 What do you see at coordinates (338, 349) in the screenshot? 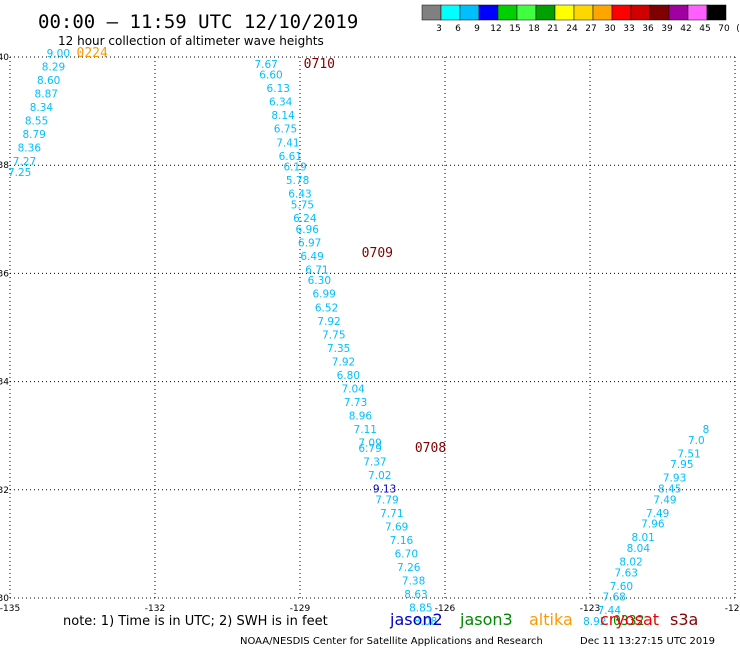
I see `wave-height-value: 7.35` at bounding box center [338, 349].